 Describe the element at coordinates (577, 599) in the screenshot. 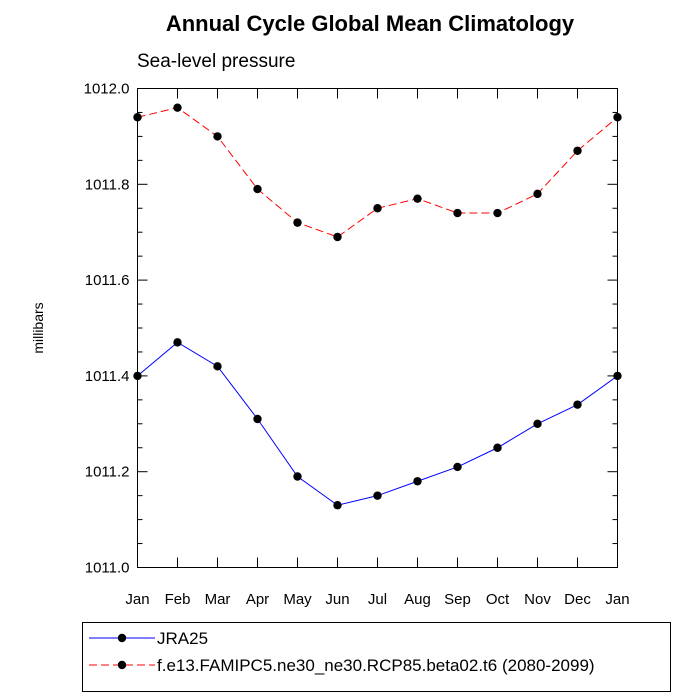

I see `x-tick-label: Dec` at that location.